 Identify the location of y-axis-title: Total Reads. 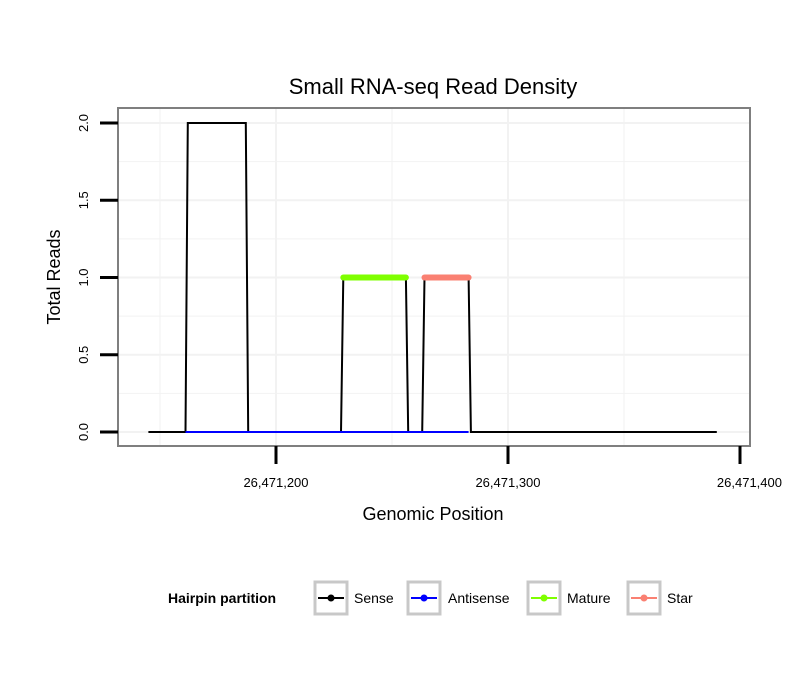
(54, 276).